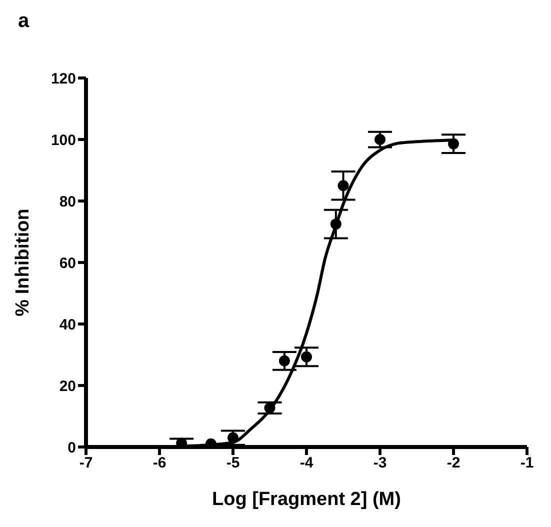 Image resolution: width=551 pixels, height=527 pixels. Describe the element at coordinates (233, 463) in the screenshot. I see `x-tick-label: -5` at that location.